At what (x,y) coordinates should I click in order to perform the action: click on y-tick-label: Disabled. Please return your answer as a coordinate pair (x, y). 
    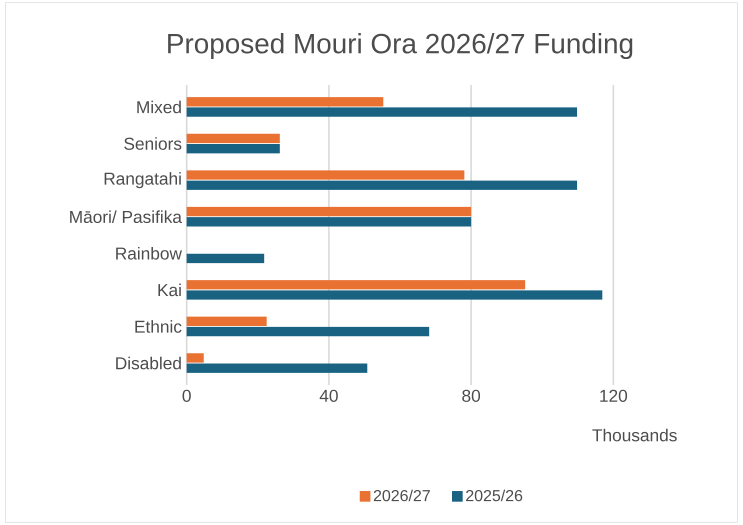
    Looking at the image, I should click on (148, 363).